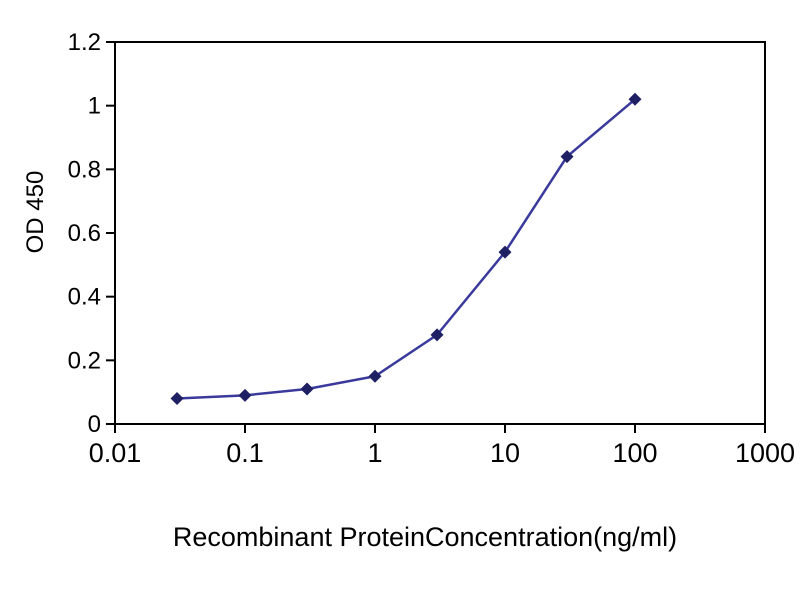 The width and height of the screenshot is (800, 600). What do you see at coordinates (505, 453) in the screenshot?
I see `x-tick-label: 10` at bounding box center [505, 453].